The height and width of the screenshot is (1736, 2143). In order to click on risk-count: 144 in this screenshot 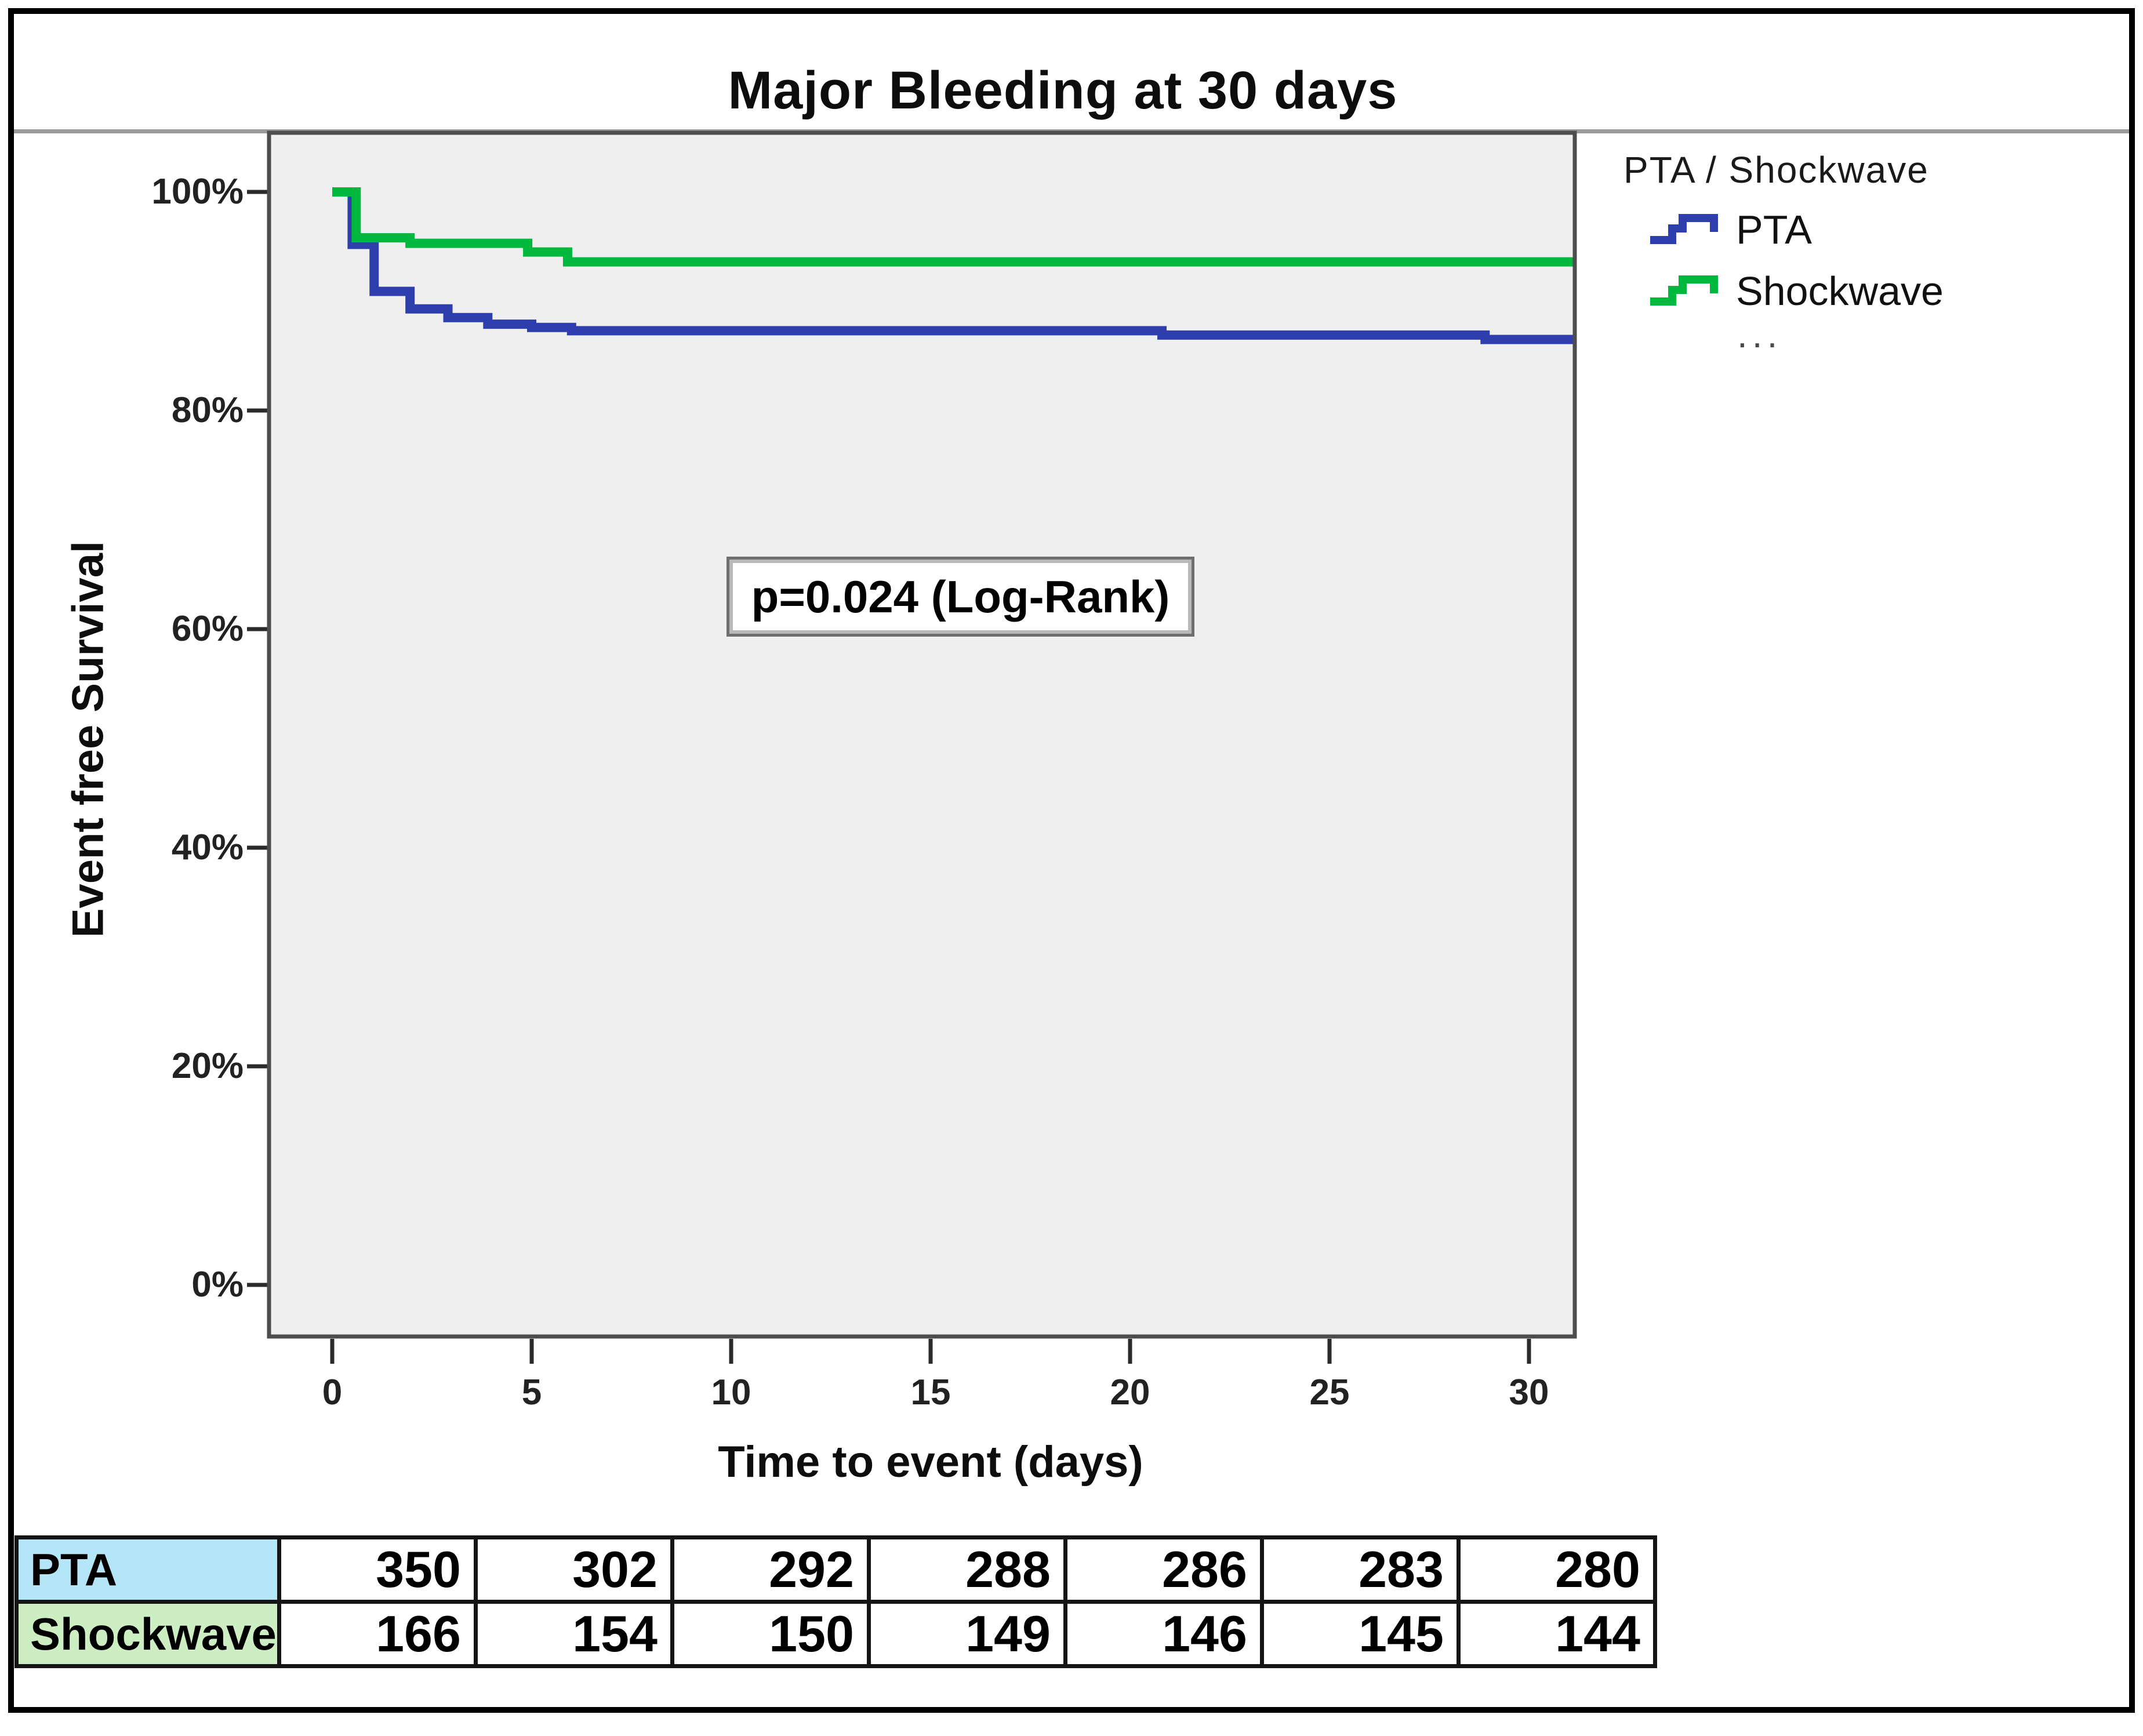, I will do `click(1556, 1634)`.